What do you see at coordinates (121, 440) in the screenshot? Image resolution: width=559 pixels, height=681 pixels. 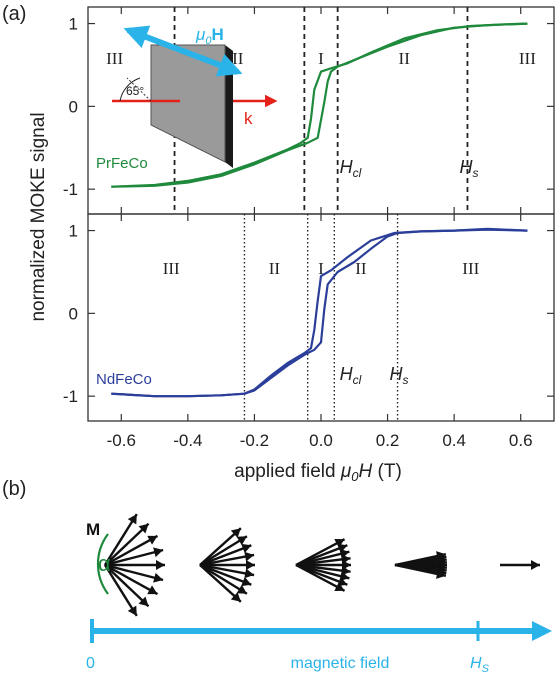 I see `xtick-label-0: -0.6` at bounding box center [121, 440].